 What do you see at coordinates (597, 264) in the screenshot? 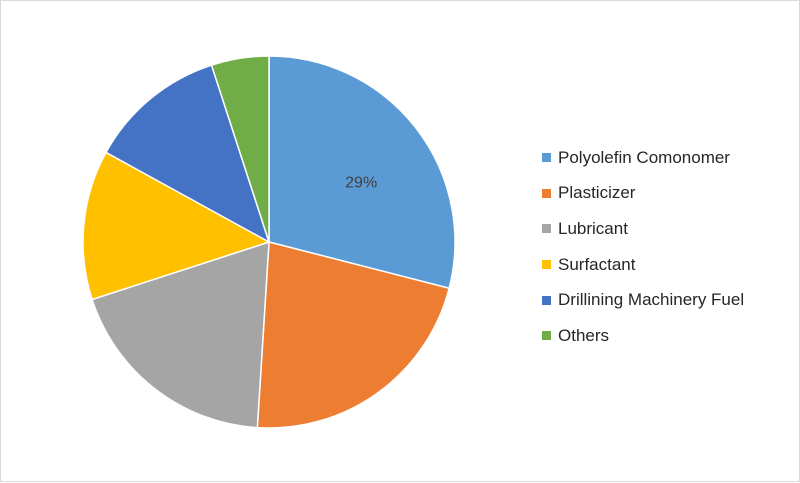
I see `legend-label: Surfactant` at bounding box center [597, 264].